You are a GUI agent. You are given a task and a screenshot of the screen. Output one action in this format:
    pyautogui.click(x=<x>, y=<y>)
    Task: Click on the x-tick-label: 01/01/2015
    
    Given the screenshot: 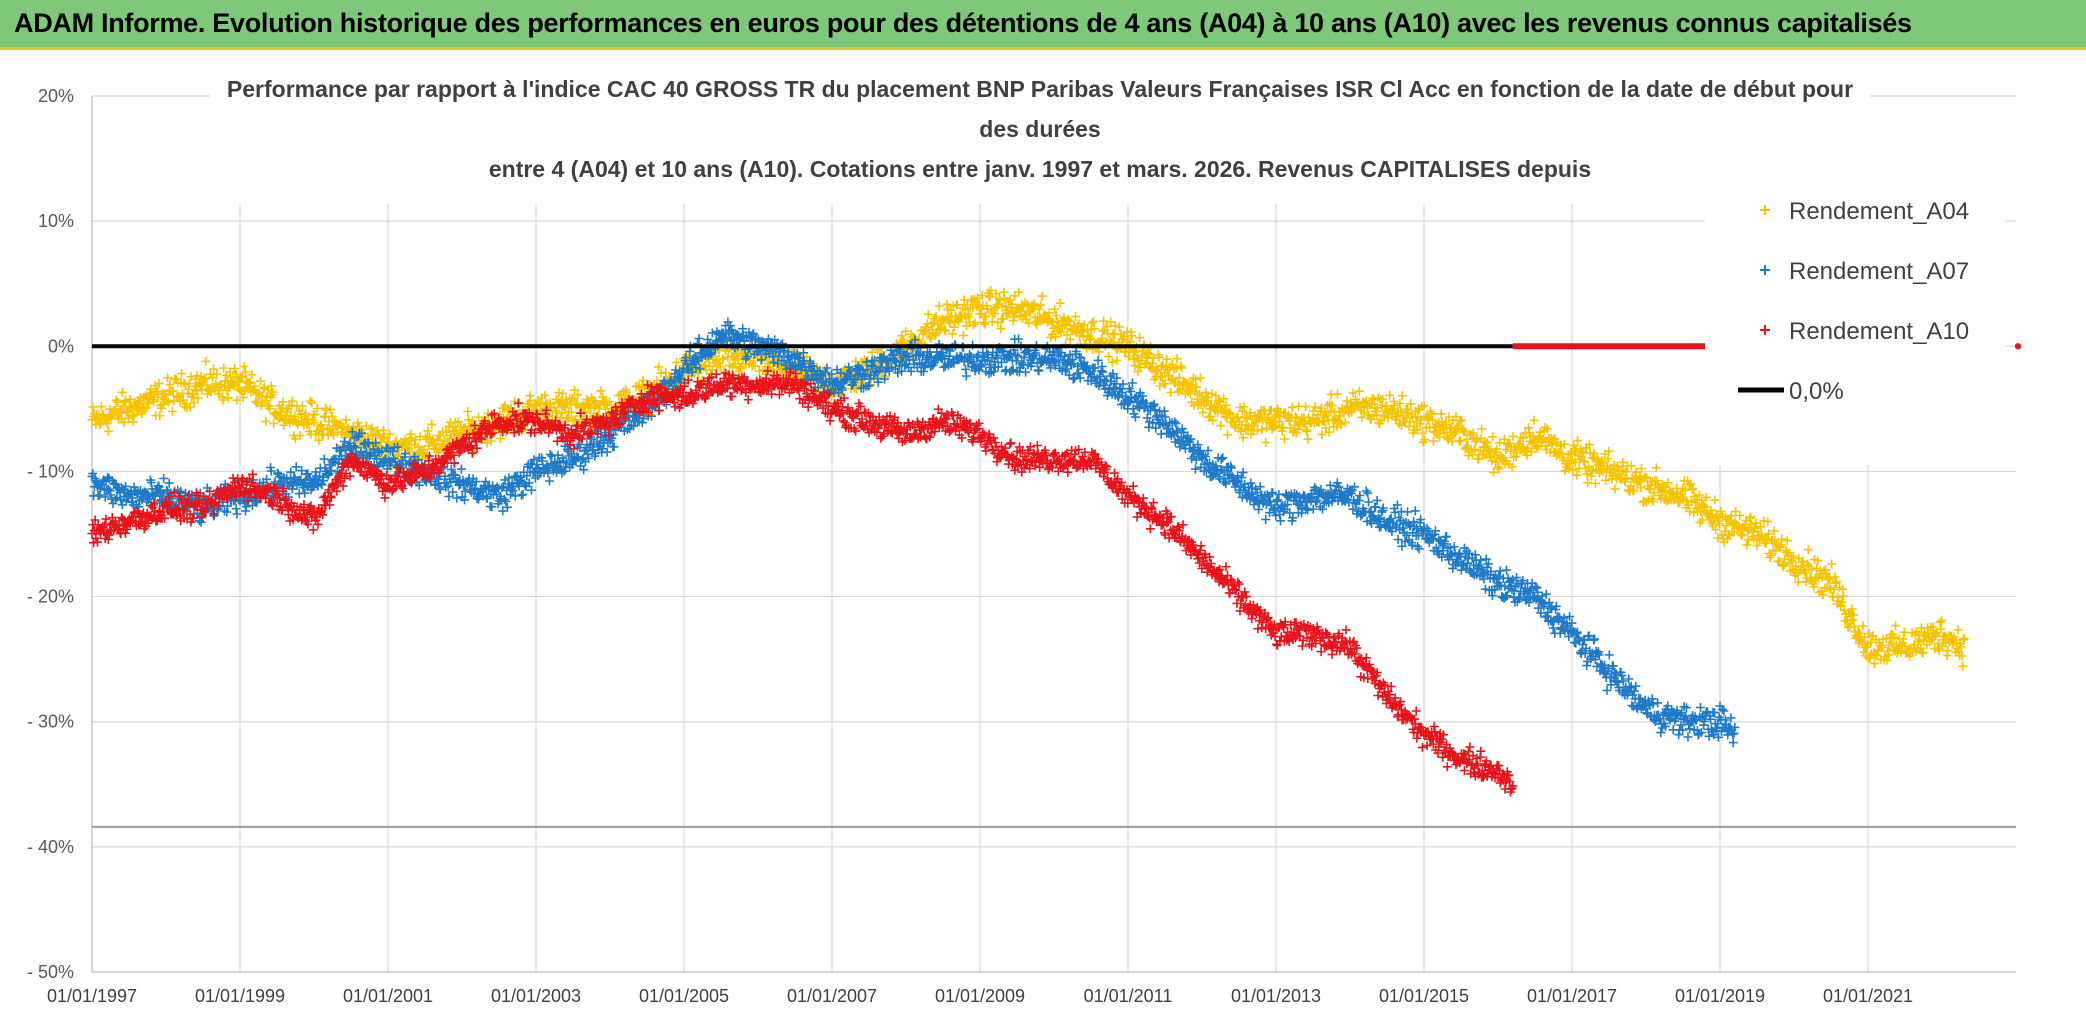 What is the action you would take?
    pyautogui.click(x=1424, y=996)
    